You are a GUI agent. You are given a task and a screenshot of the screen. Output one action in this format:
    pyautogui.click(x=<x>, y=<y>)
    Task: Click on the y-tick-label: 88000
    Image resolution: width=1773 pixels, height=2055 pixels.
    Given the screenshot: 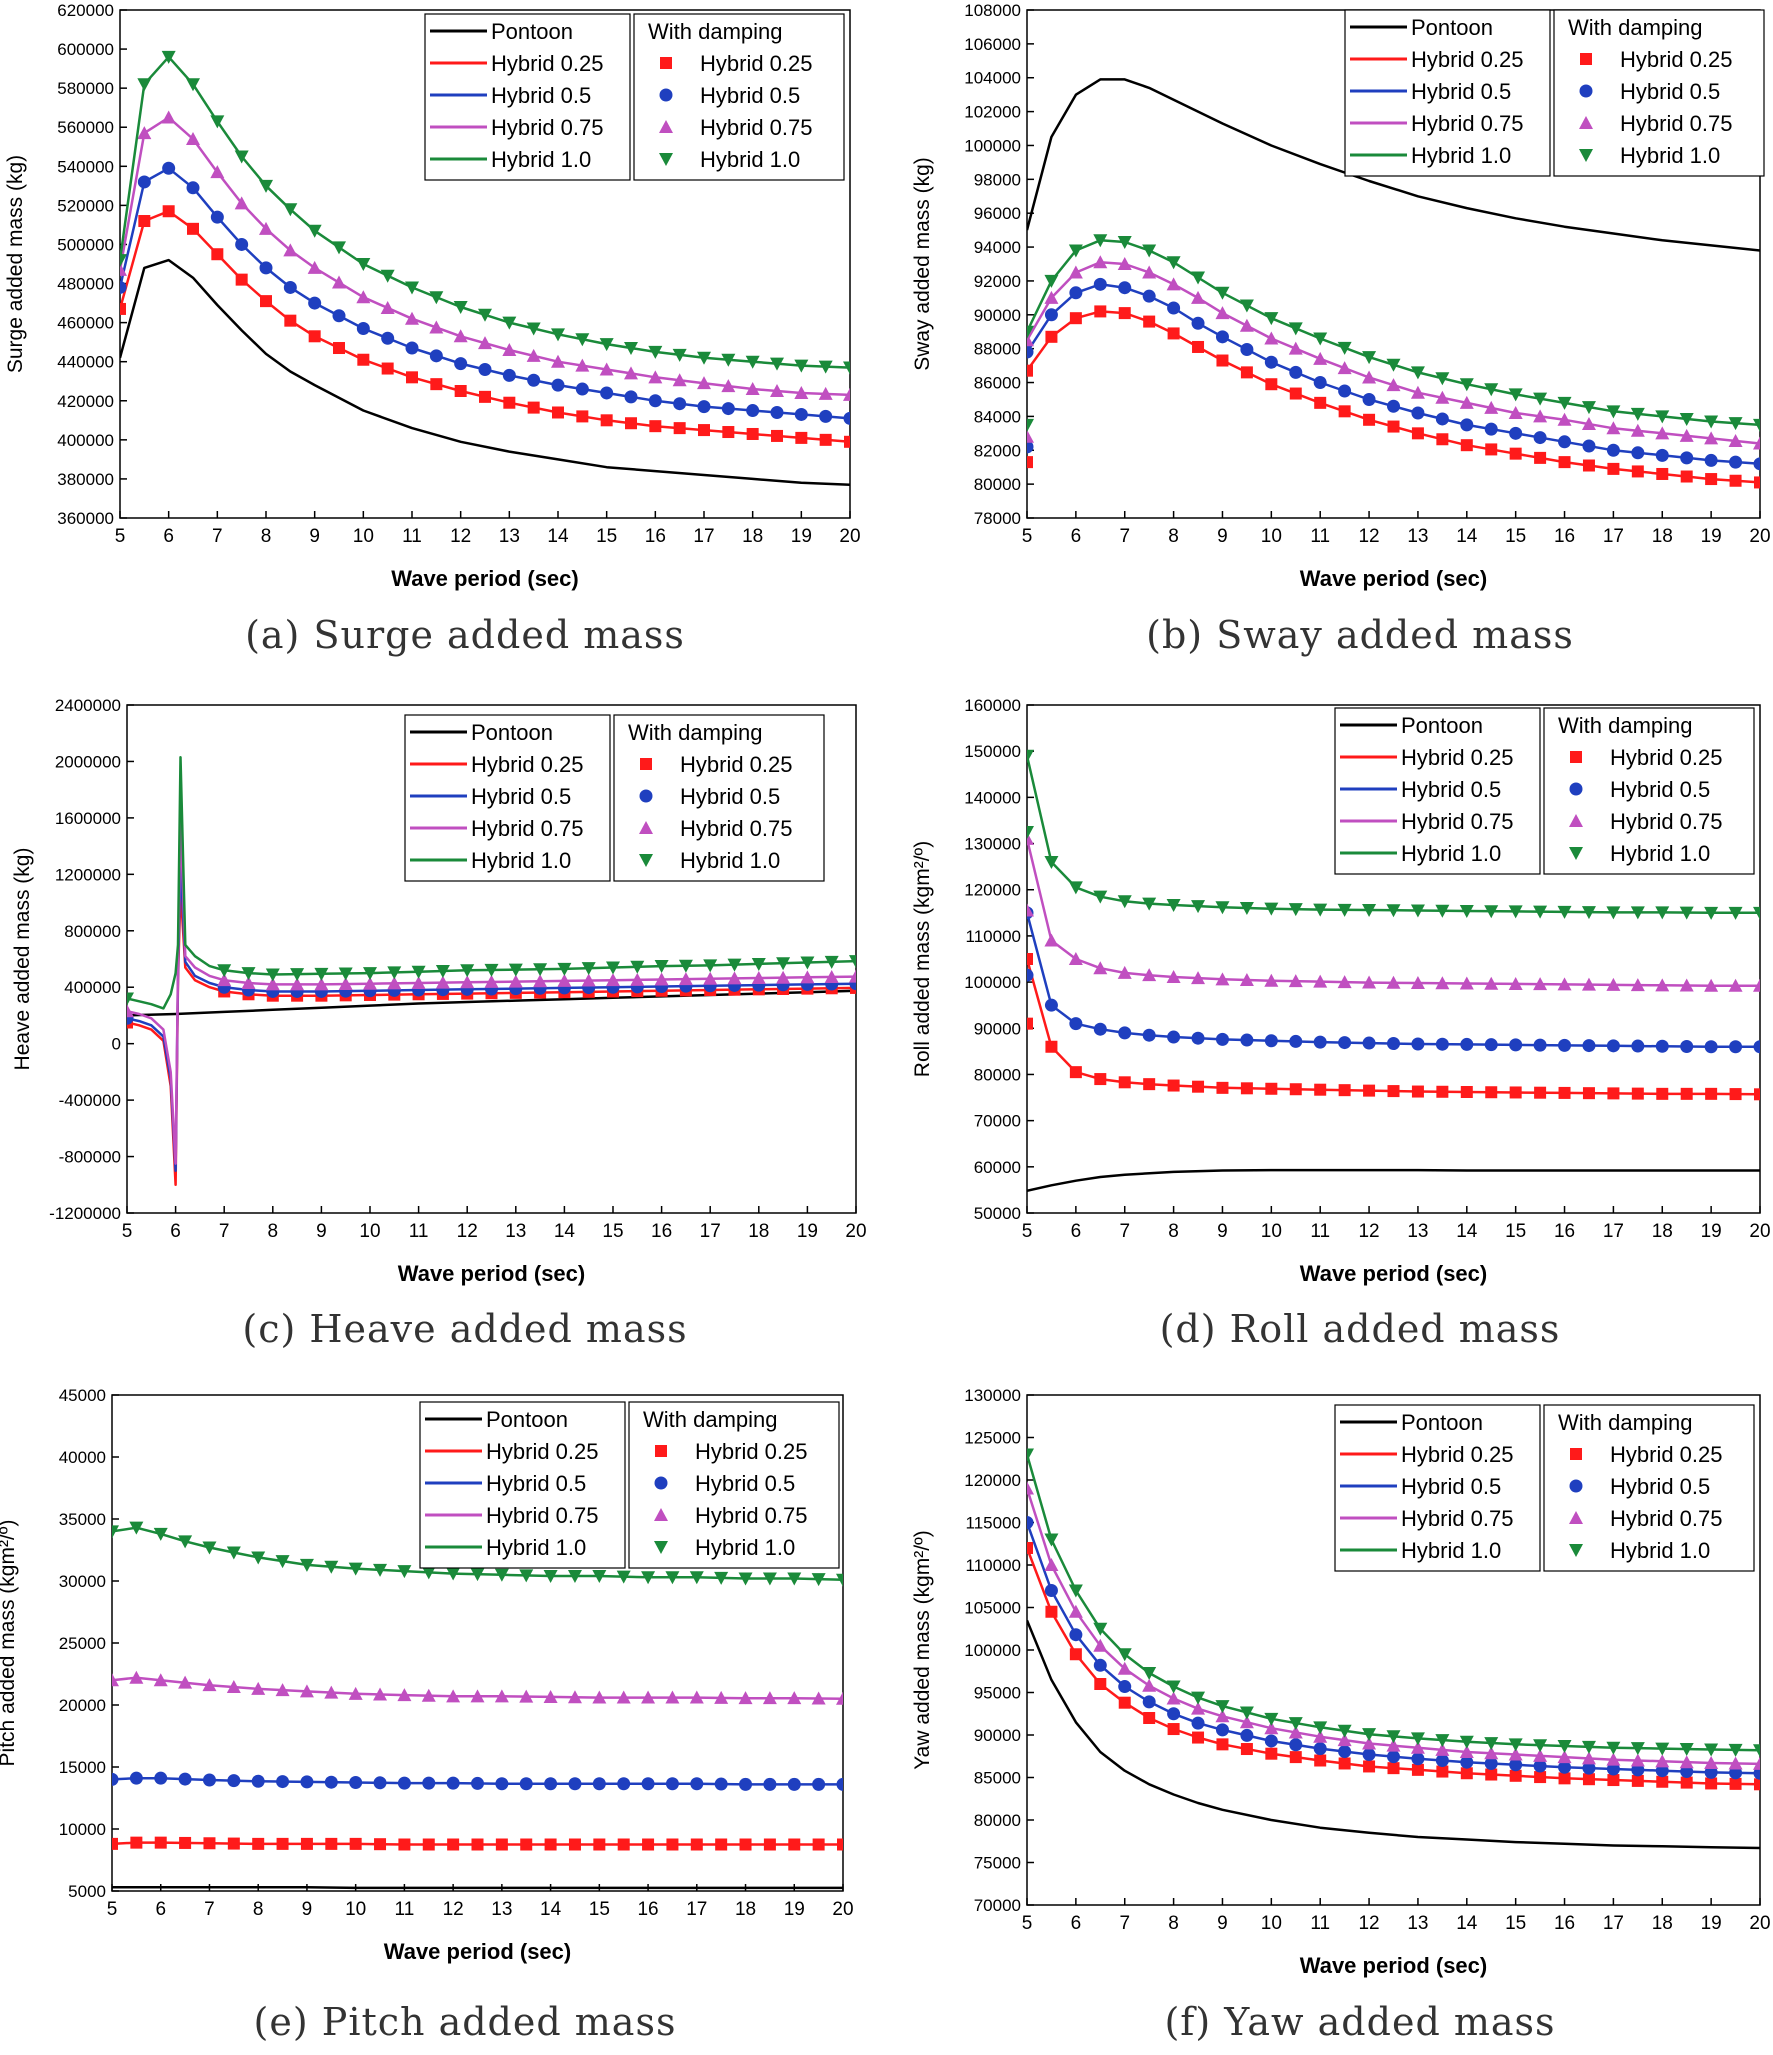 What is the action you would take?
    pyautogui.click(x=997, y=349)
    